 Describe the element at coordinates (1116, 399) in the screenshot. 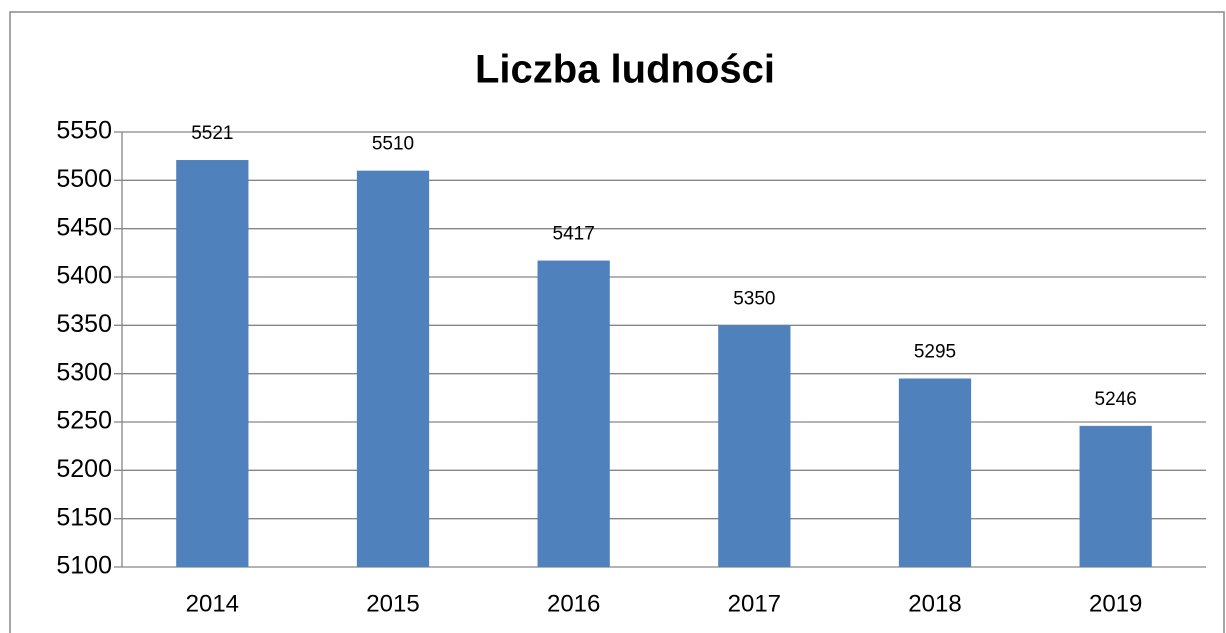

I see `data-label: 5246` at that location.